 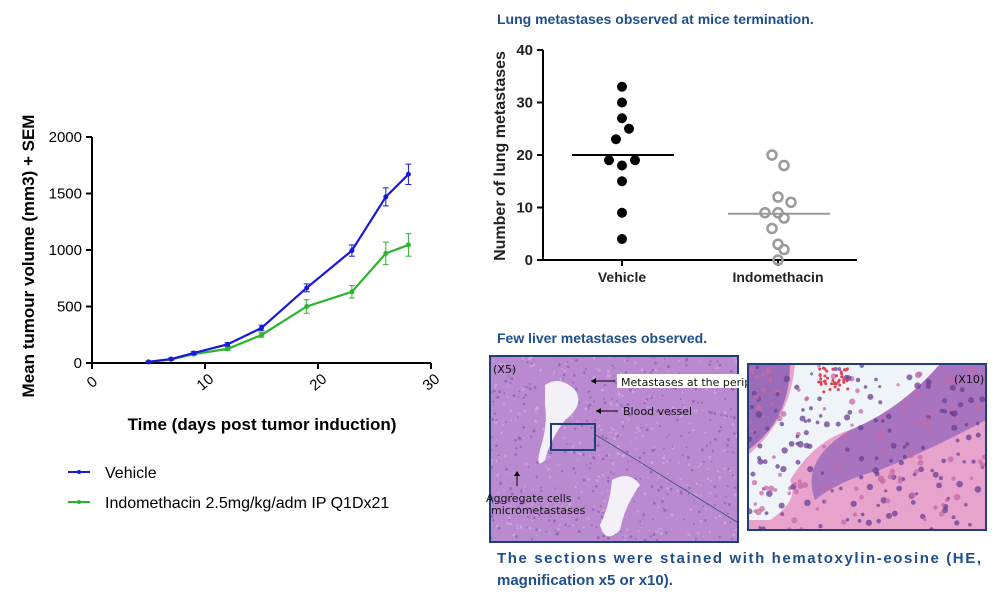 I want to click on red-blood-cell, so click(x=819, y=382).